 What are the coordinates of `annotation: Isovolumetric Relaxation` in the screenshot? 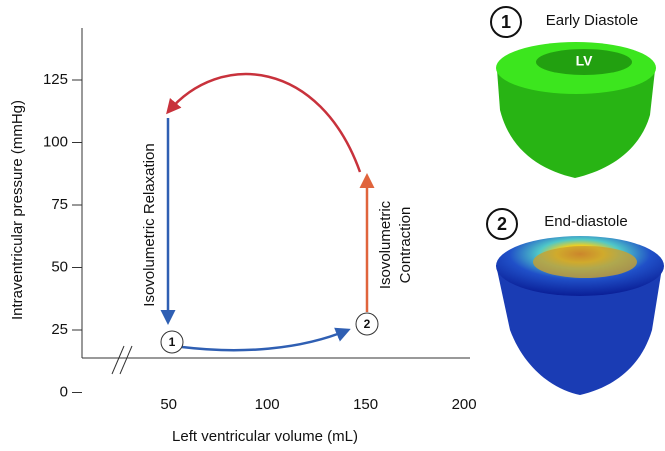 It's located at (149, 224).